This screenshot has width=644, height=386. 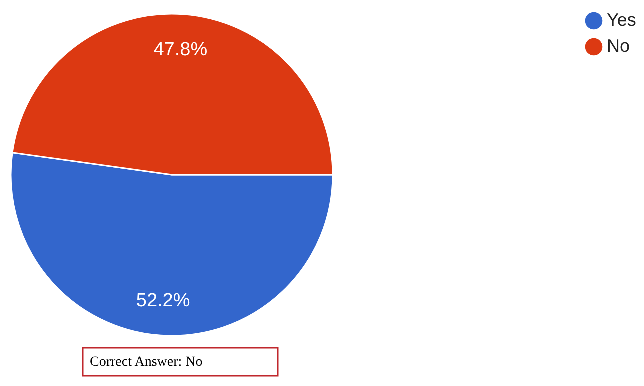 What do you see at coordinates (618, 46) in the screenshot?
I see `legend-label: No` at bounding box center [618, 46].